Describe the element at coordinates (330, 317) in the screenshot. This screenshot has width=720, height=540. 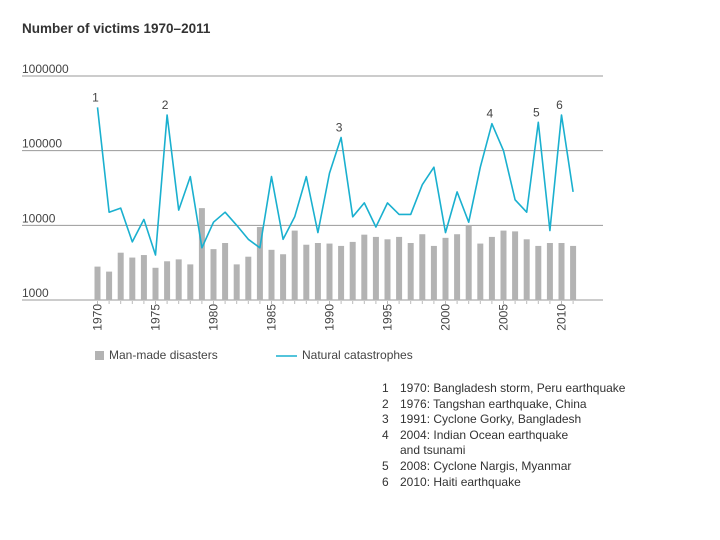
I see `x-tick-label: 1990` at that location.